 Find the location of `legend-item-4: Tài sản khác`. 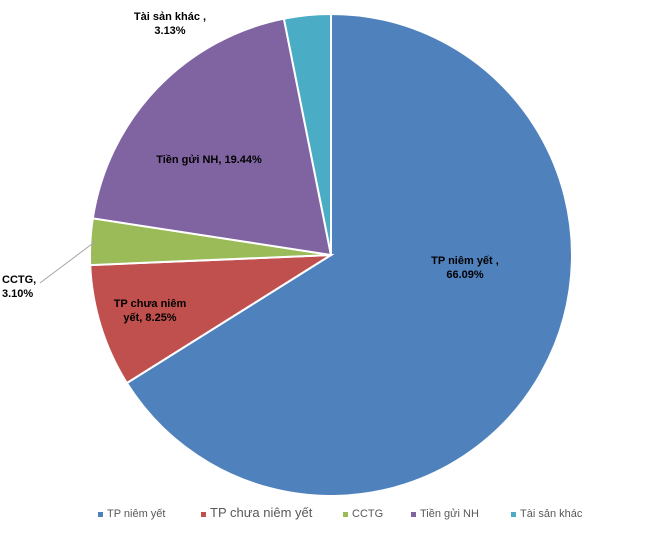

legend-item-4: Tài sản khác is located at coordinates (547, 514).